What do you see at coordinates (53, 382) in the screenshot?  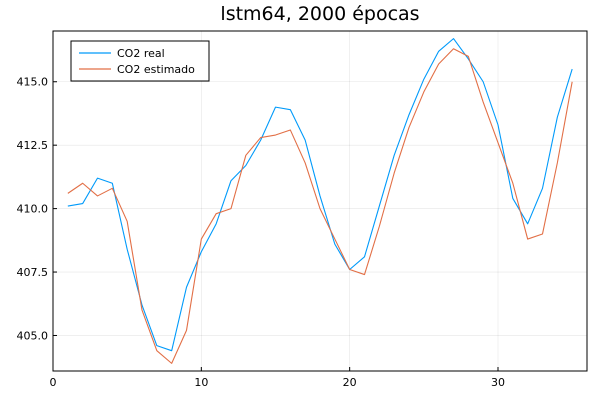 I see `x-tick-label: 0` at bounding box center [53, 382].